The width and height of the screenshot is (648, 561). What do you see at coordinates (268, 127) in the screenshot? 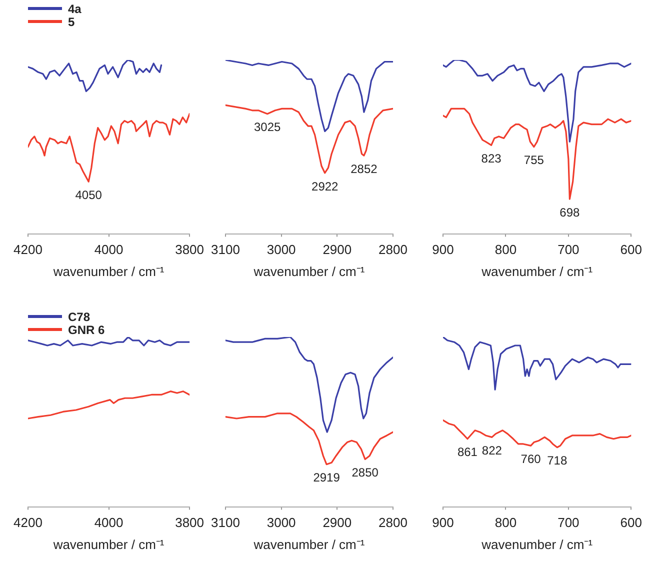
I see `annotation: 3025` at bounding box center [268, 127].